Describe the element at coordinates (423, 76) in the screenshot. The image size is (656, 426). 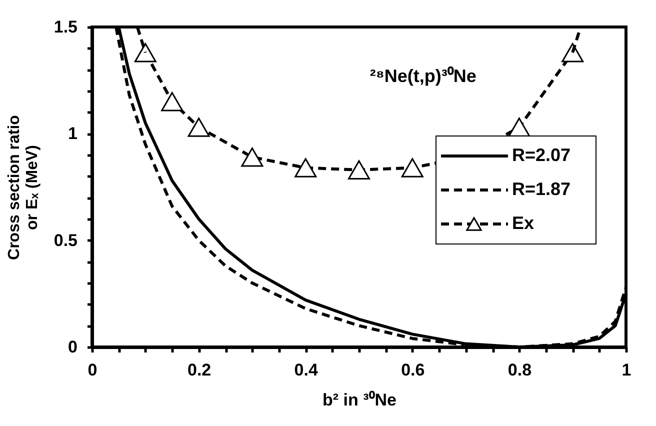
I see `annotation: ²⁸Ne(t,p)³⁰Ne` at that location.